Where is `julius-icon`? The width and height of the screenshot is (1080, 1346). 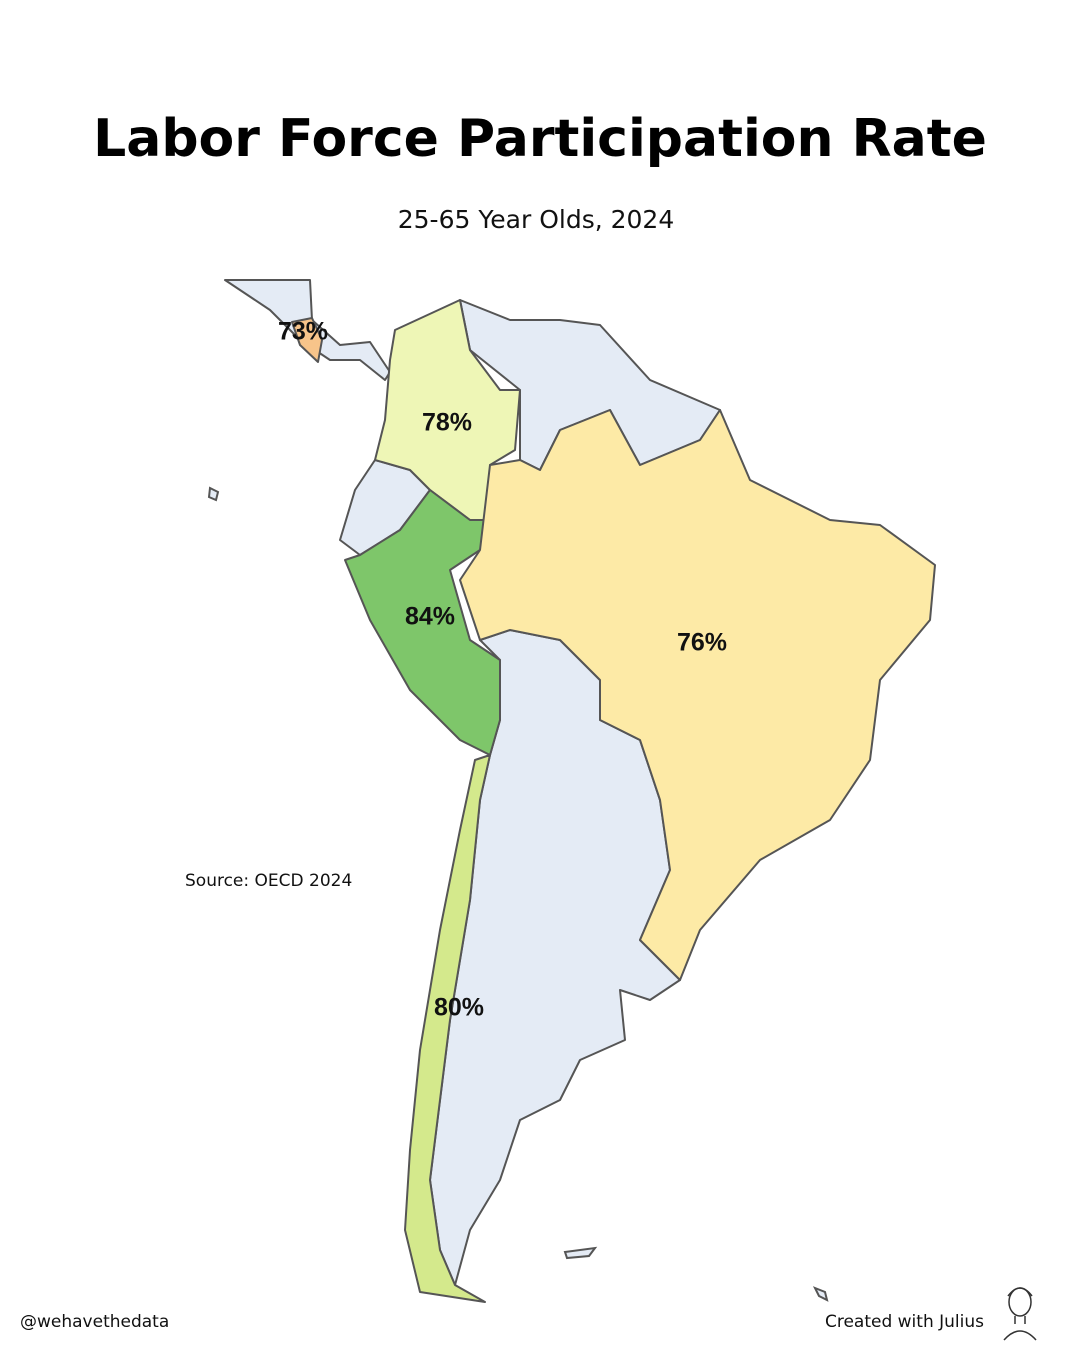
julius-icon is located at coordinates (1020, 1314).